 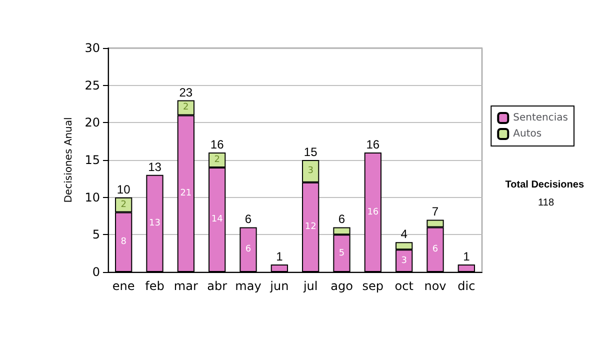 What do you see at coordinates (467, 286) in the screenshot?
I see `x-tick-label: dic` at bounding box center [467, 286].